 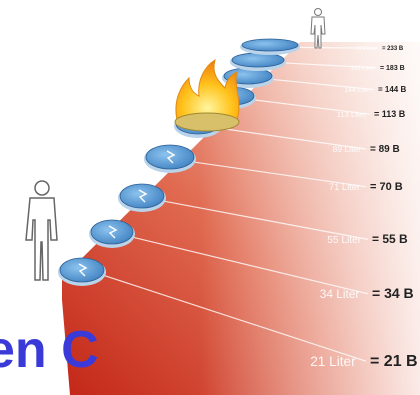 I want to click on step-volume-label-6: 113 Liter, so click(x=352, y=114).